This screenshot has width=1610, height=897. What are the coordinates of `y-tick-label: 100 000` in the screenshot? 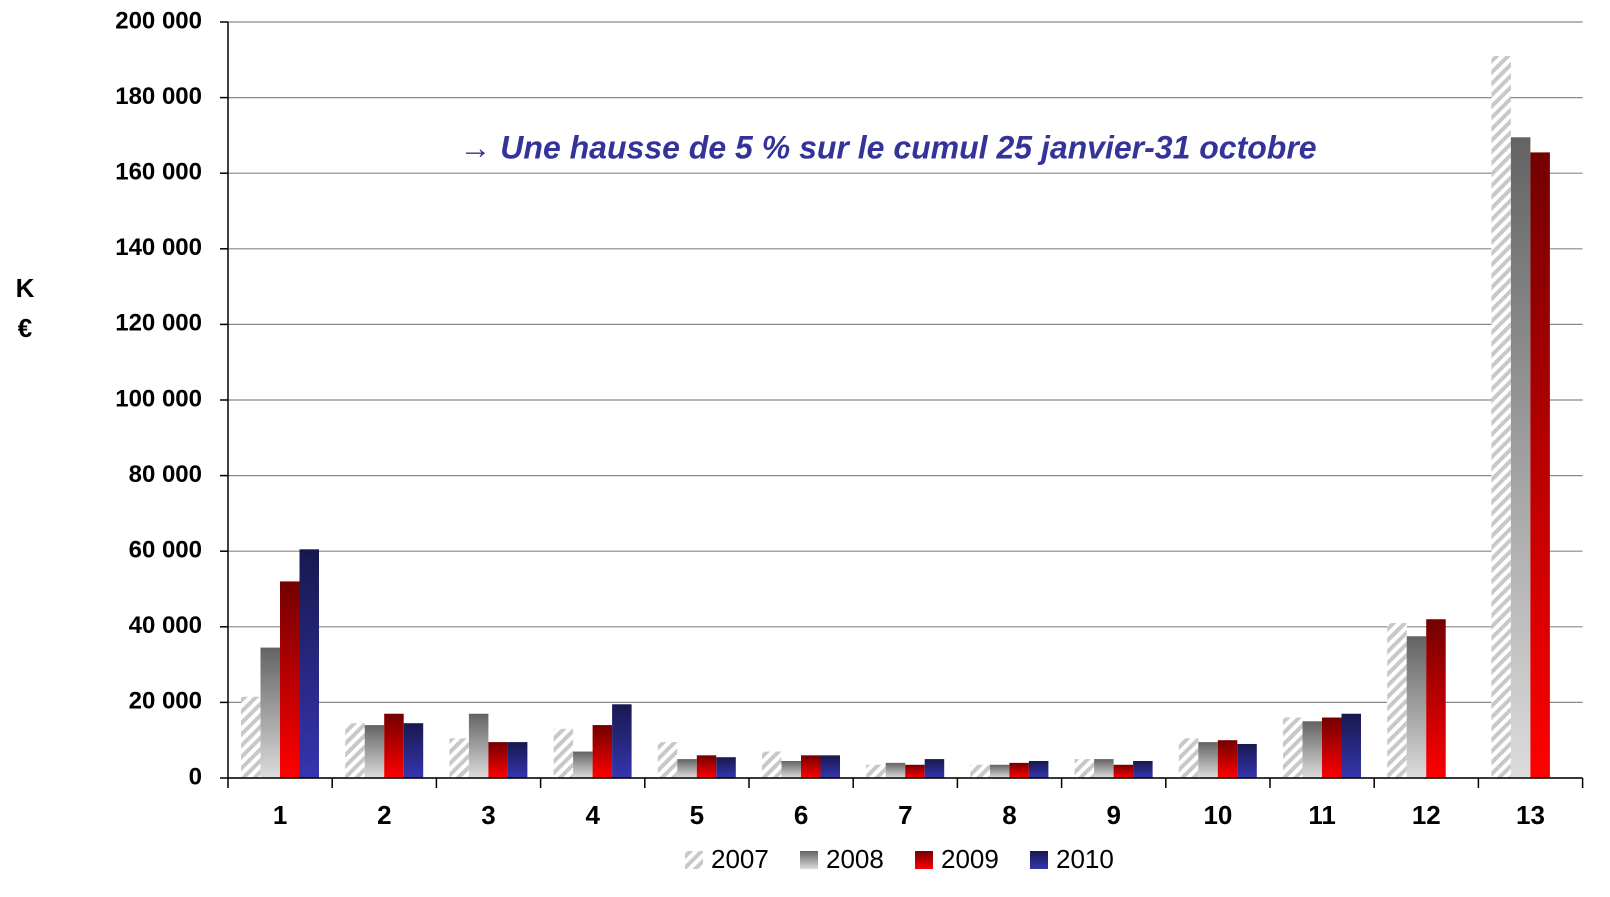 It's located at (158, 398).